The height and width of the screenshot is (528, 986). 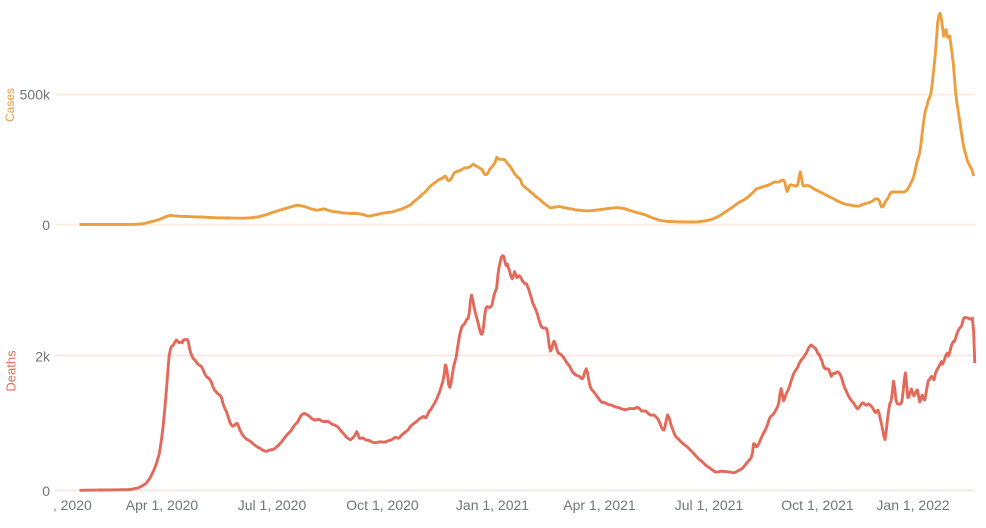 What do you see at coordinates (10, 105) in the screenshot?
I see `svg-text: Cases` at bounding box center [10, 105].